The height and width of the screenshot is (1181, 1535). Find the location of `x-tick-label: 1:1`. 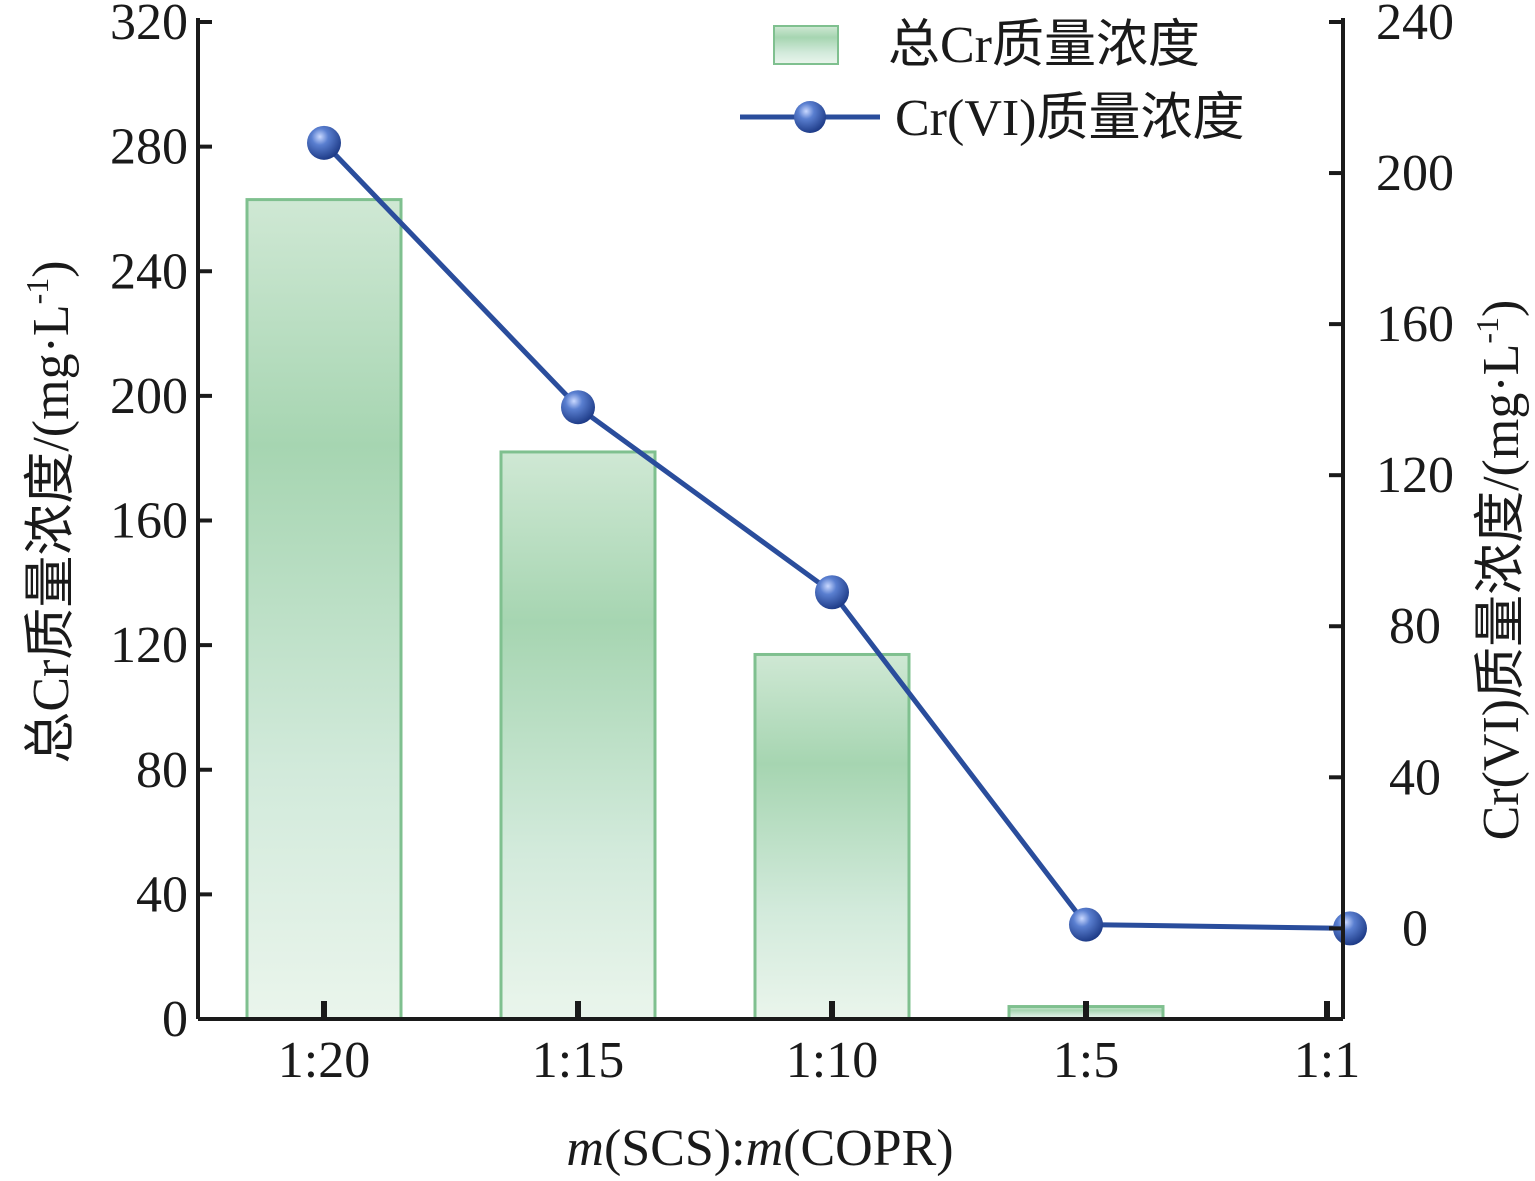

x-tick-label: 1:1 is located at coordinates (1327, 1060).